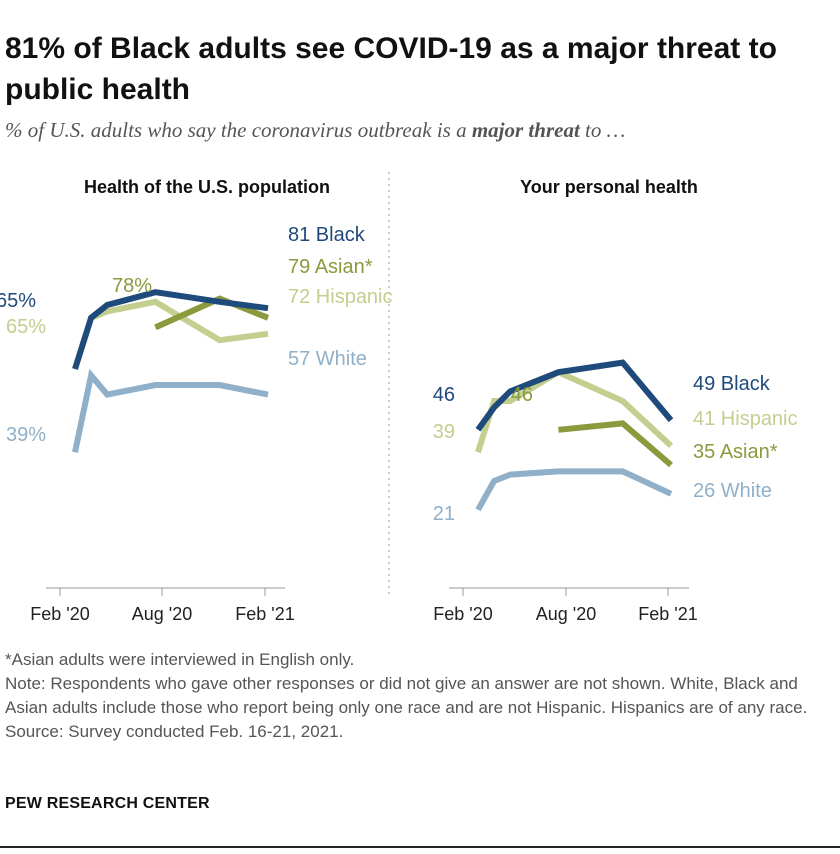  What do you see at coordinates (574, 395) in the screenshot?
I see `panel2-line-black` at bounding box center [574, 395].